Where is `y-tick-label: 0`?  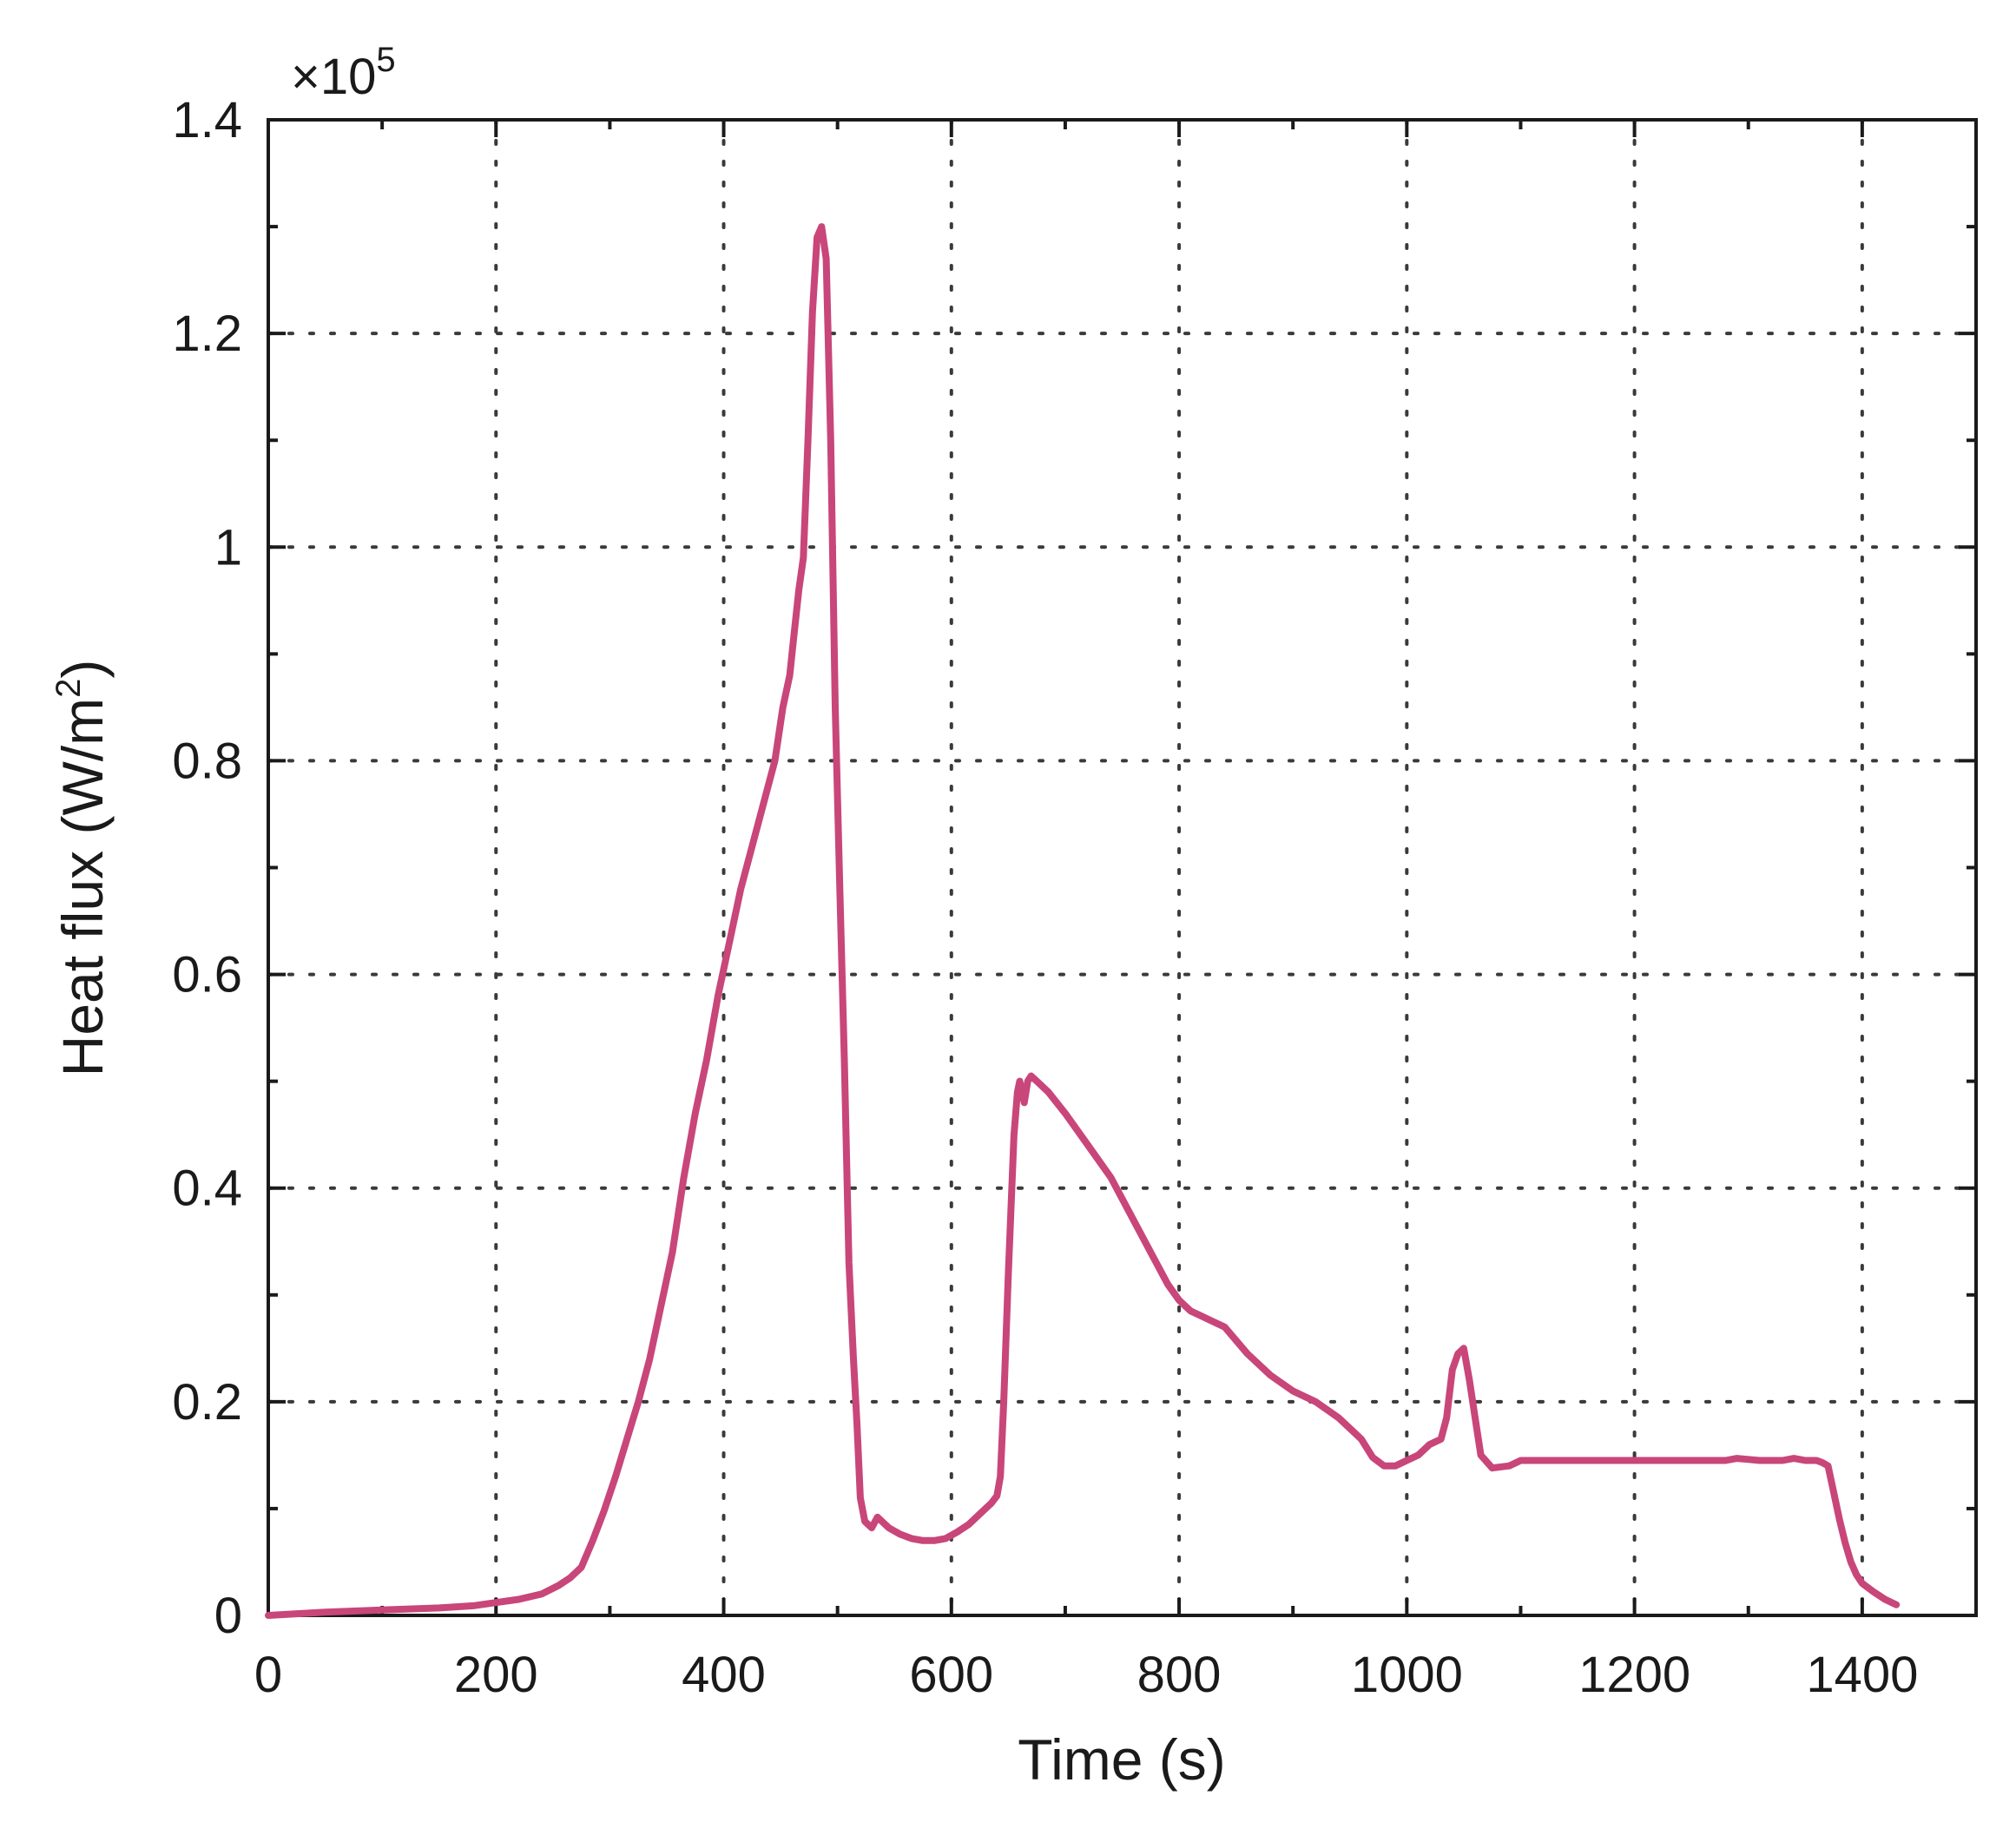
y-tick-label: 0 is located at coordinates (228, 1616).